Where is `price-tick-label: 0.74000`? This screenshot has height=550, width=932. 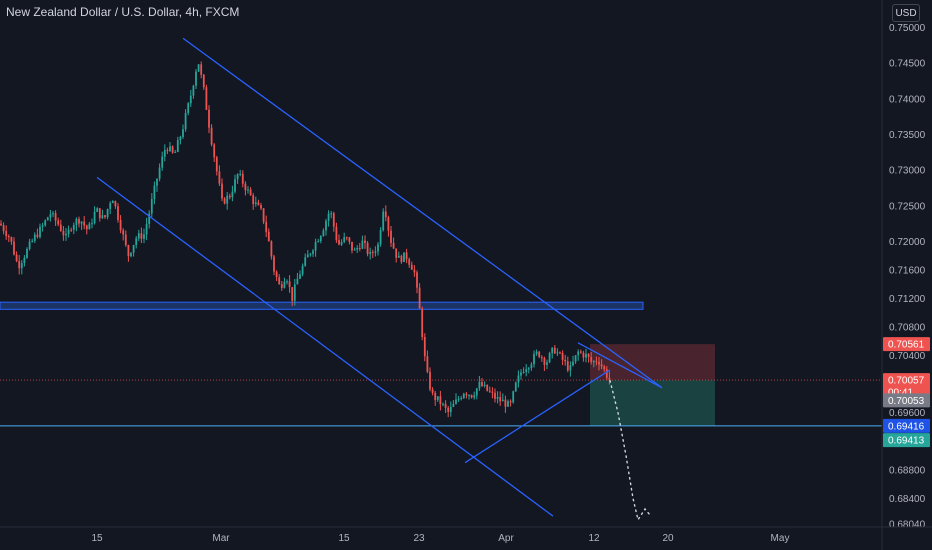
price-tick-label: 0.74000 is located at coordinates (907, 99).